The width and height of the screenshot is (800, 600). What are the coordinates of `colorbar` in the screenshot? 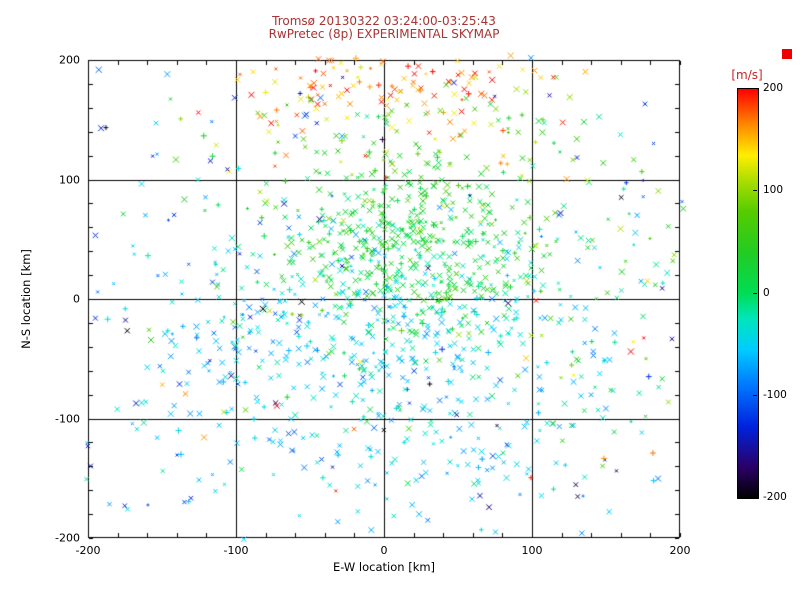 It's located at (748, 293).